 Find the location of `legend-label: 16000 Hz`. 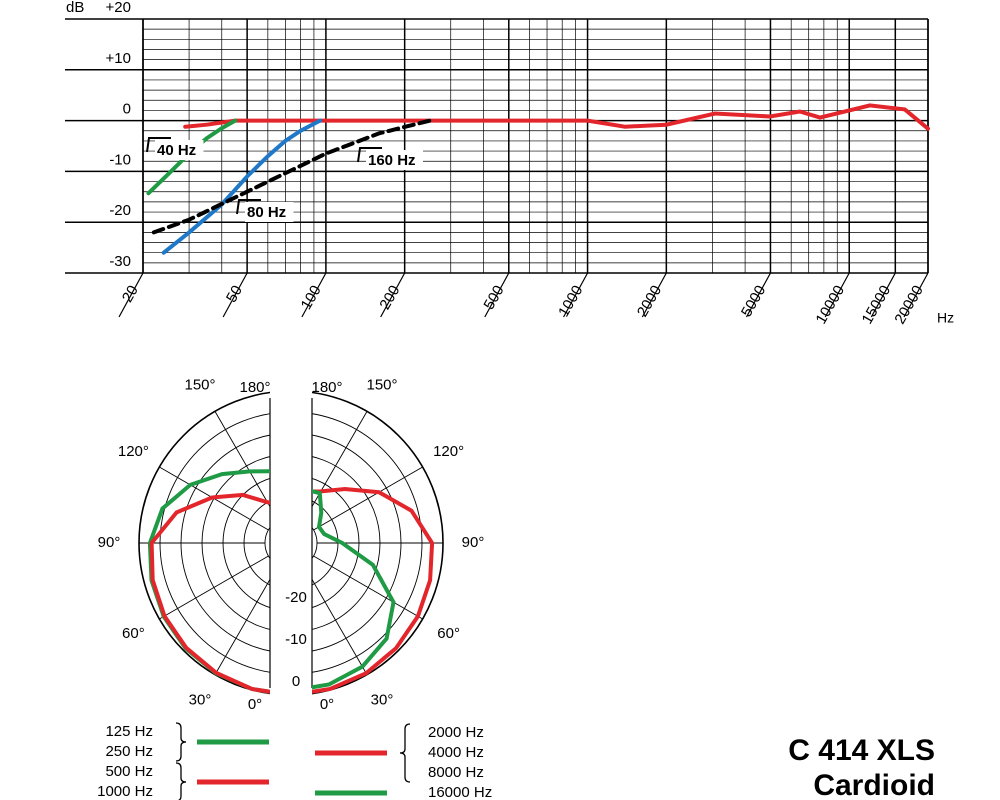

legend-label: 16000 Hz is located at coordinates (460, 792).